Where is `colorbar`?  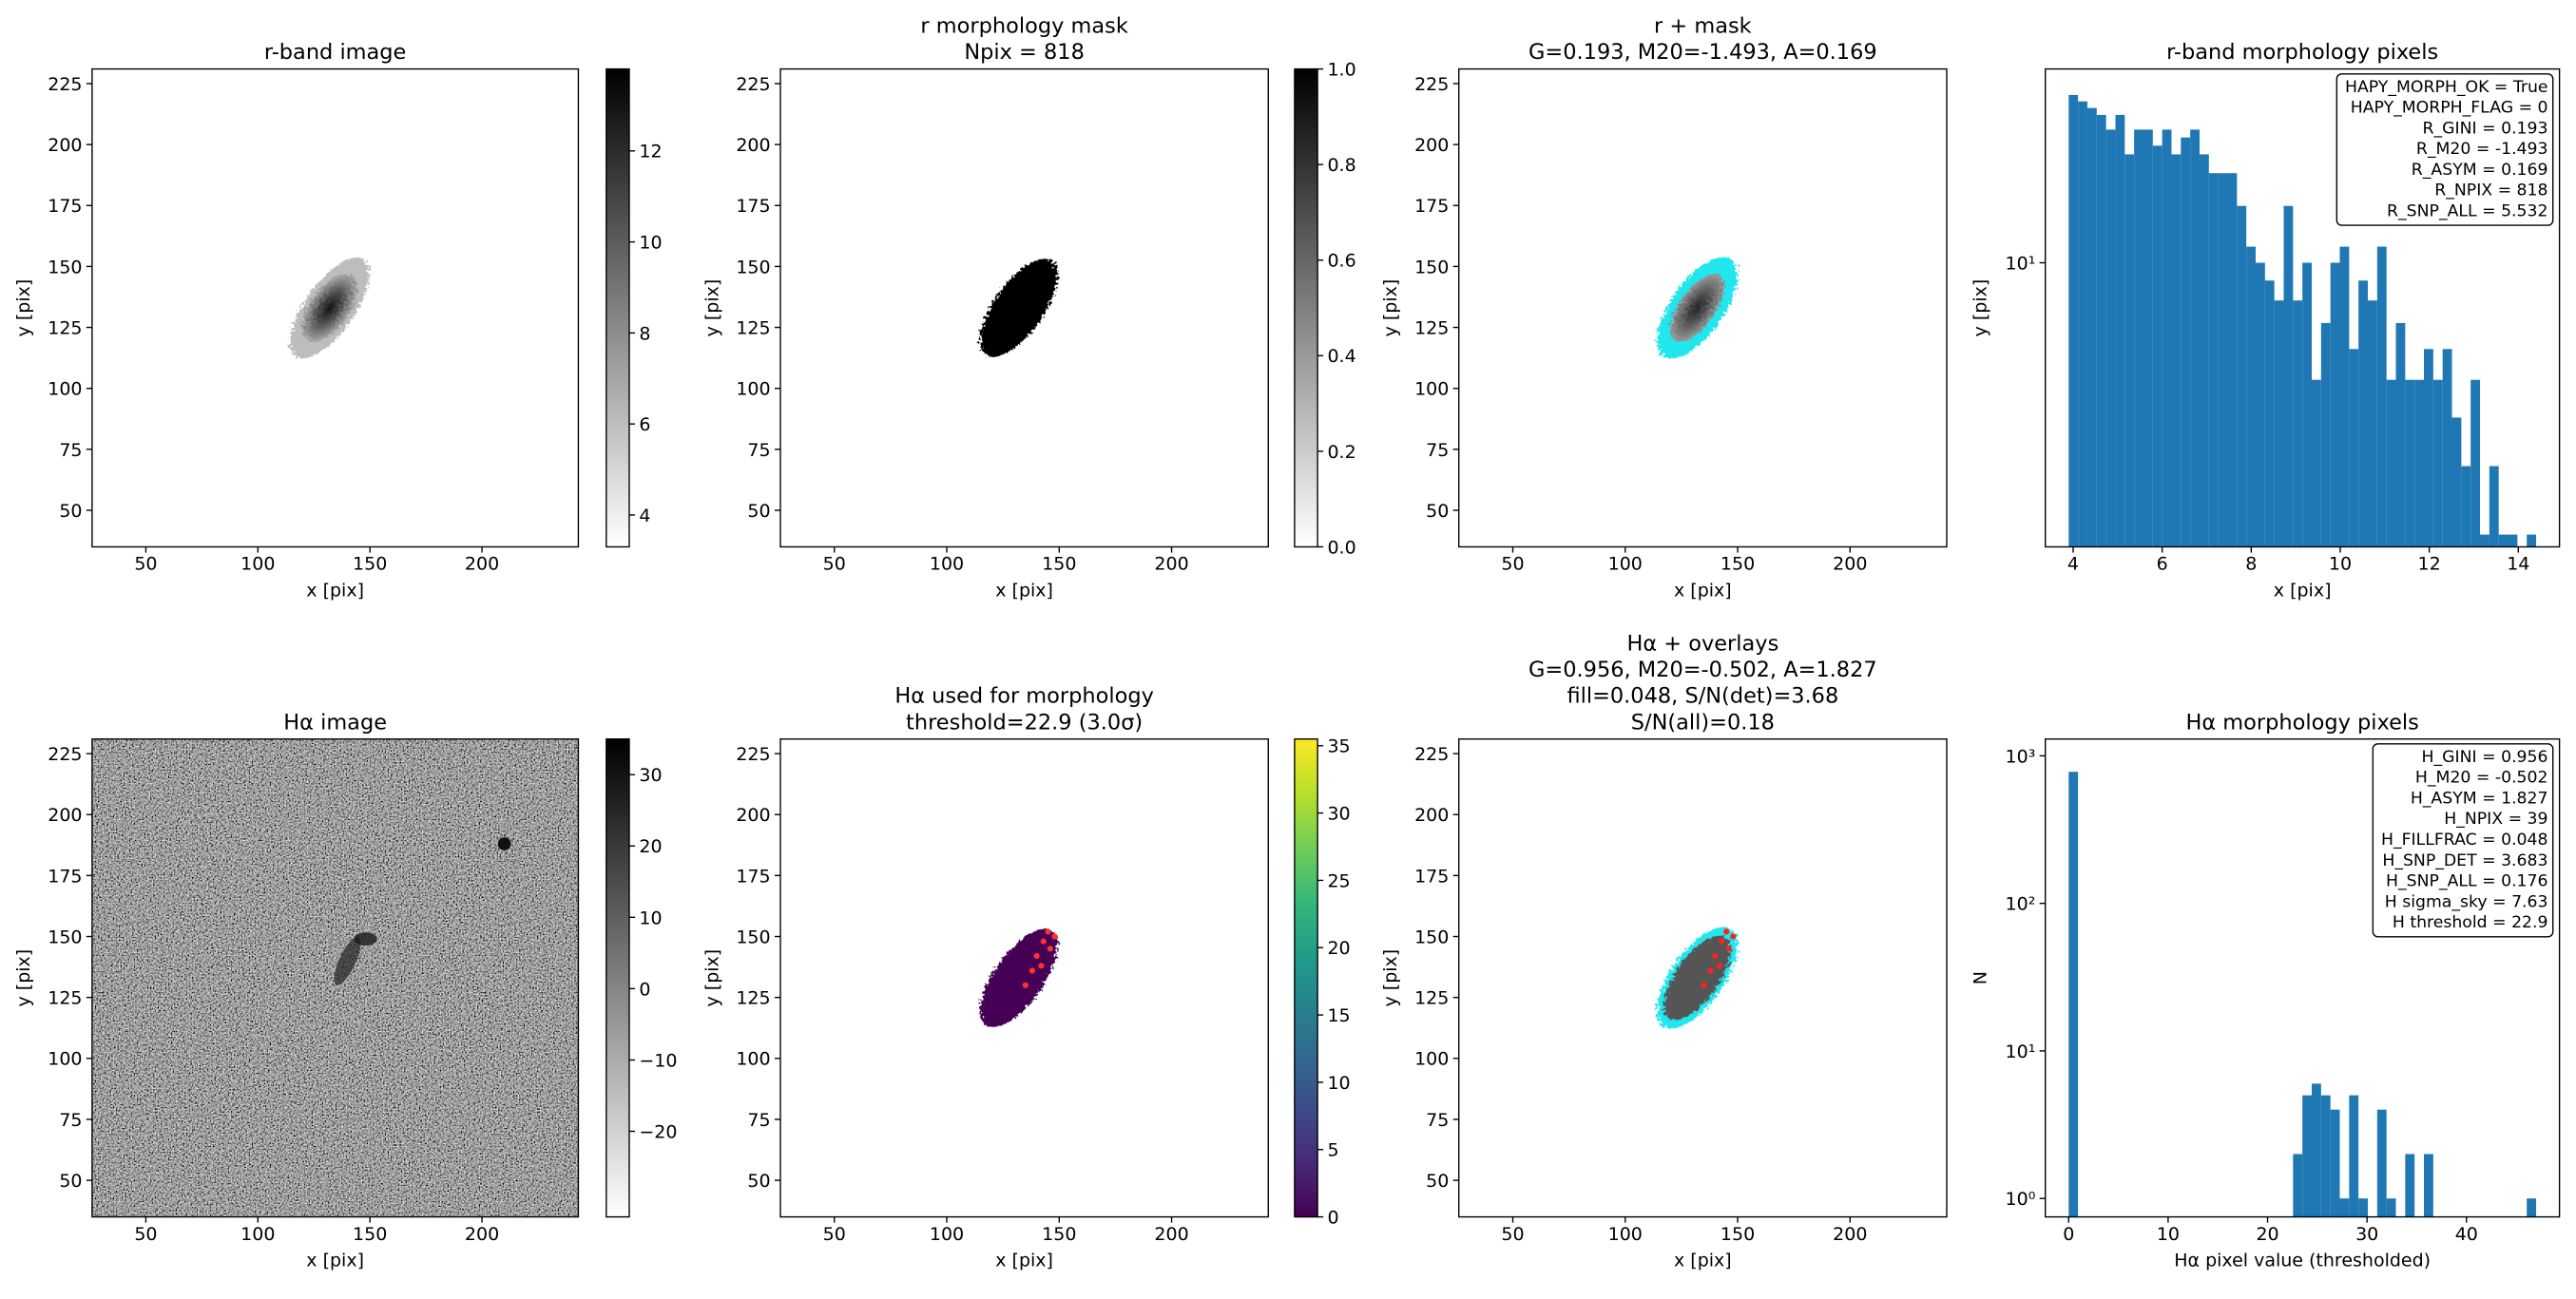
colorbar is located at coordinates (1306, 308).